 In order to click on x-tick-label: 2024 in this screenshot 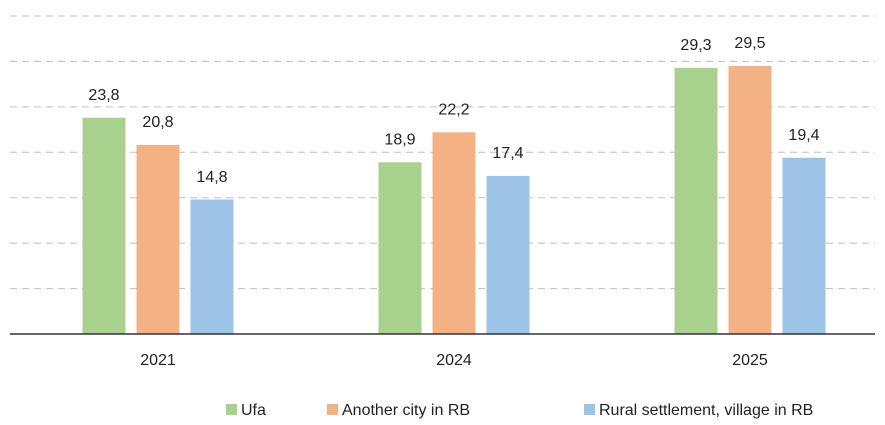, I will do `click(454, 360)`.